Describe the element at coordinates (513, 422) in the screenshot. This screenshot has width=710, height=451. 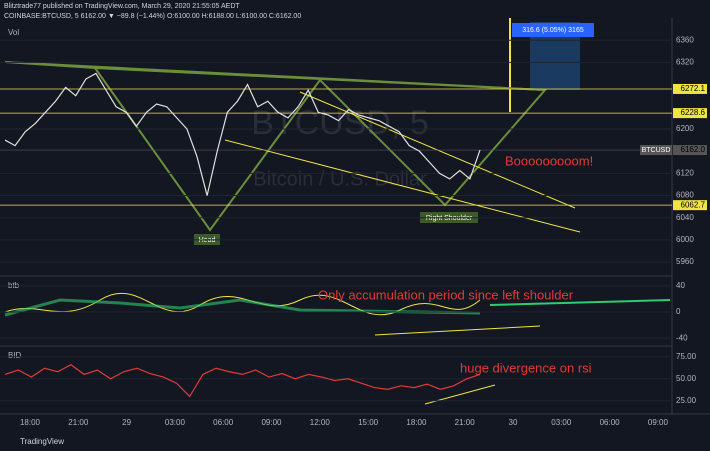
I see `x-tick-label: 30` at that location.